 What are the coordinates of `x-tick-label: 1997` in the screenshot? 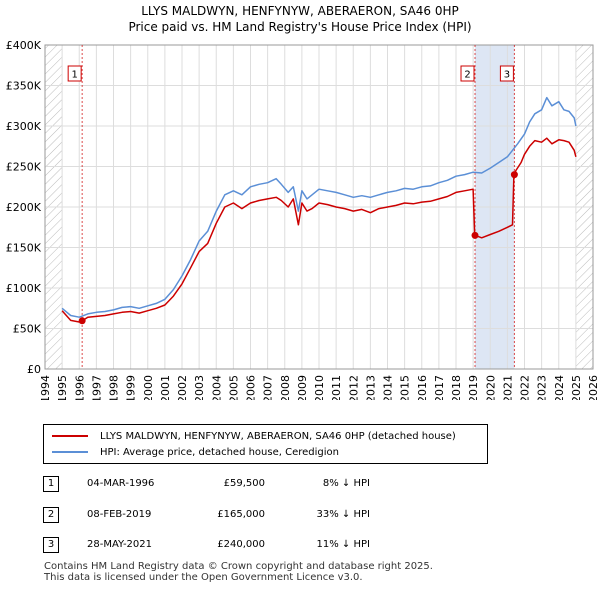 It's located at (96, 387).